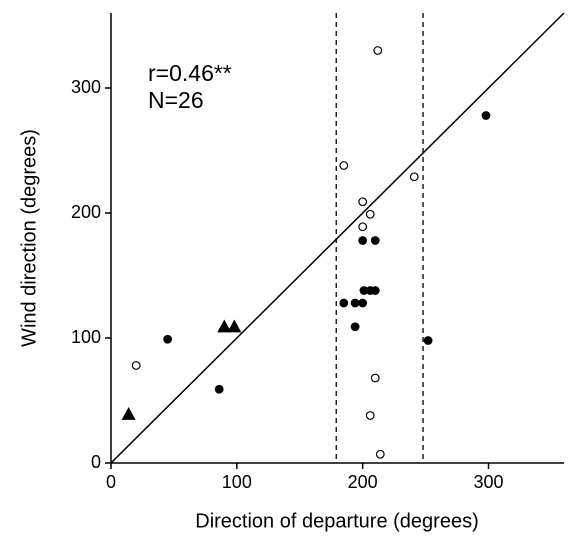 The image size is (574, 537). Describe the element at coordinates (336, 521) in the screenshot. I see `x-axis-title: Direction of departure (degrees)` at that location.